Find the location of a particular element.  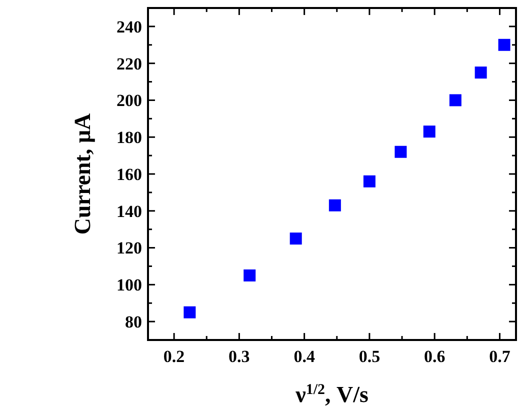

y-tick-label: 220 is located at coordinates (129, 64).